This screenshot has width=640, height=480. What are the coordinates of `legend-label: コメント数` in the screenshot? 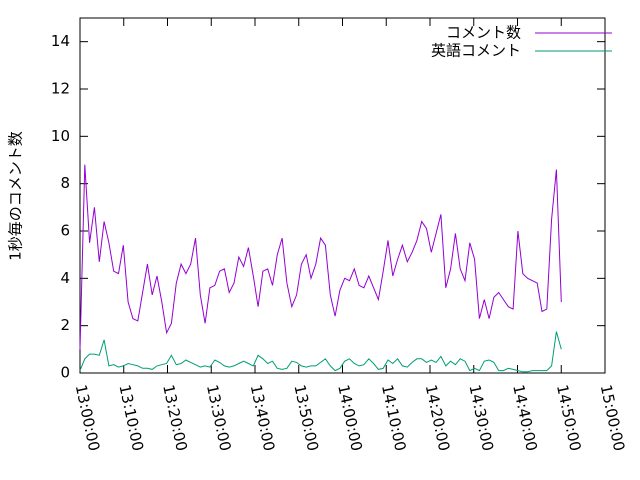 It's located at (483, 33).